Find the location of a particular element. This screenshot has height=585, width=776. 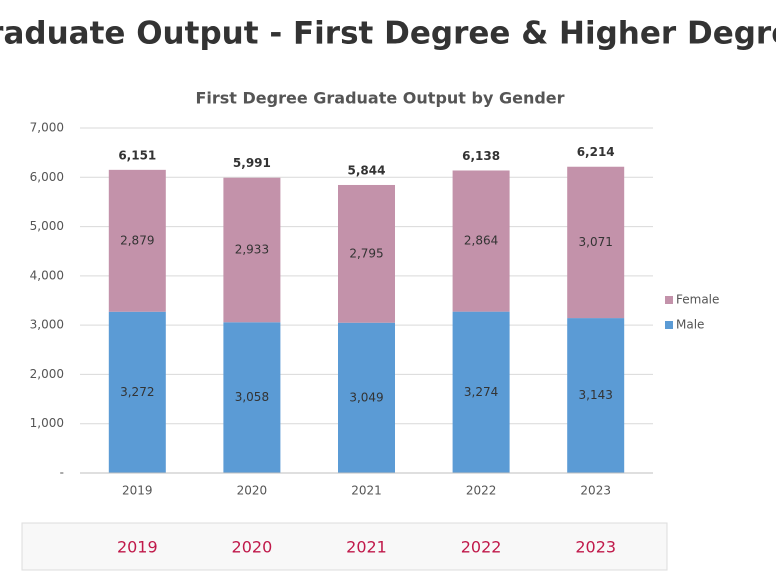

x-tick-label: 2020 is located at coordinates (252, 491).